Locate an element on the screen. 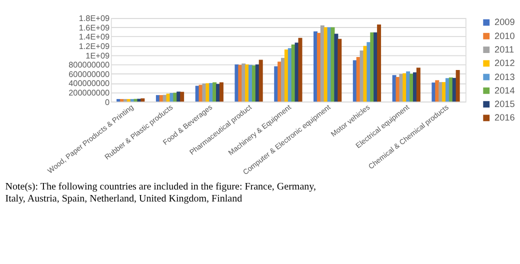 This screenshot has width=520, height=264. y-tick-label: 400000000 is located at coordinates (89, 83).